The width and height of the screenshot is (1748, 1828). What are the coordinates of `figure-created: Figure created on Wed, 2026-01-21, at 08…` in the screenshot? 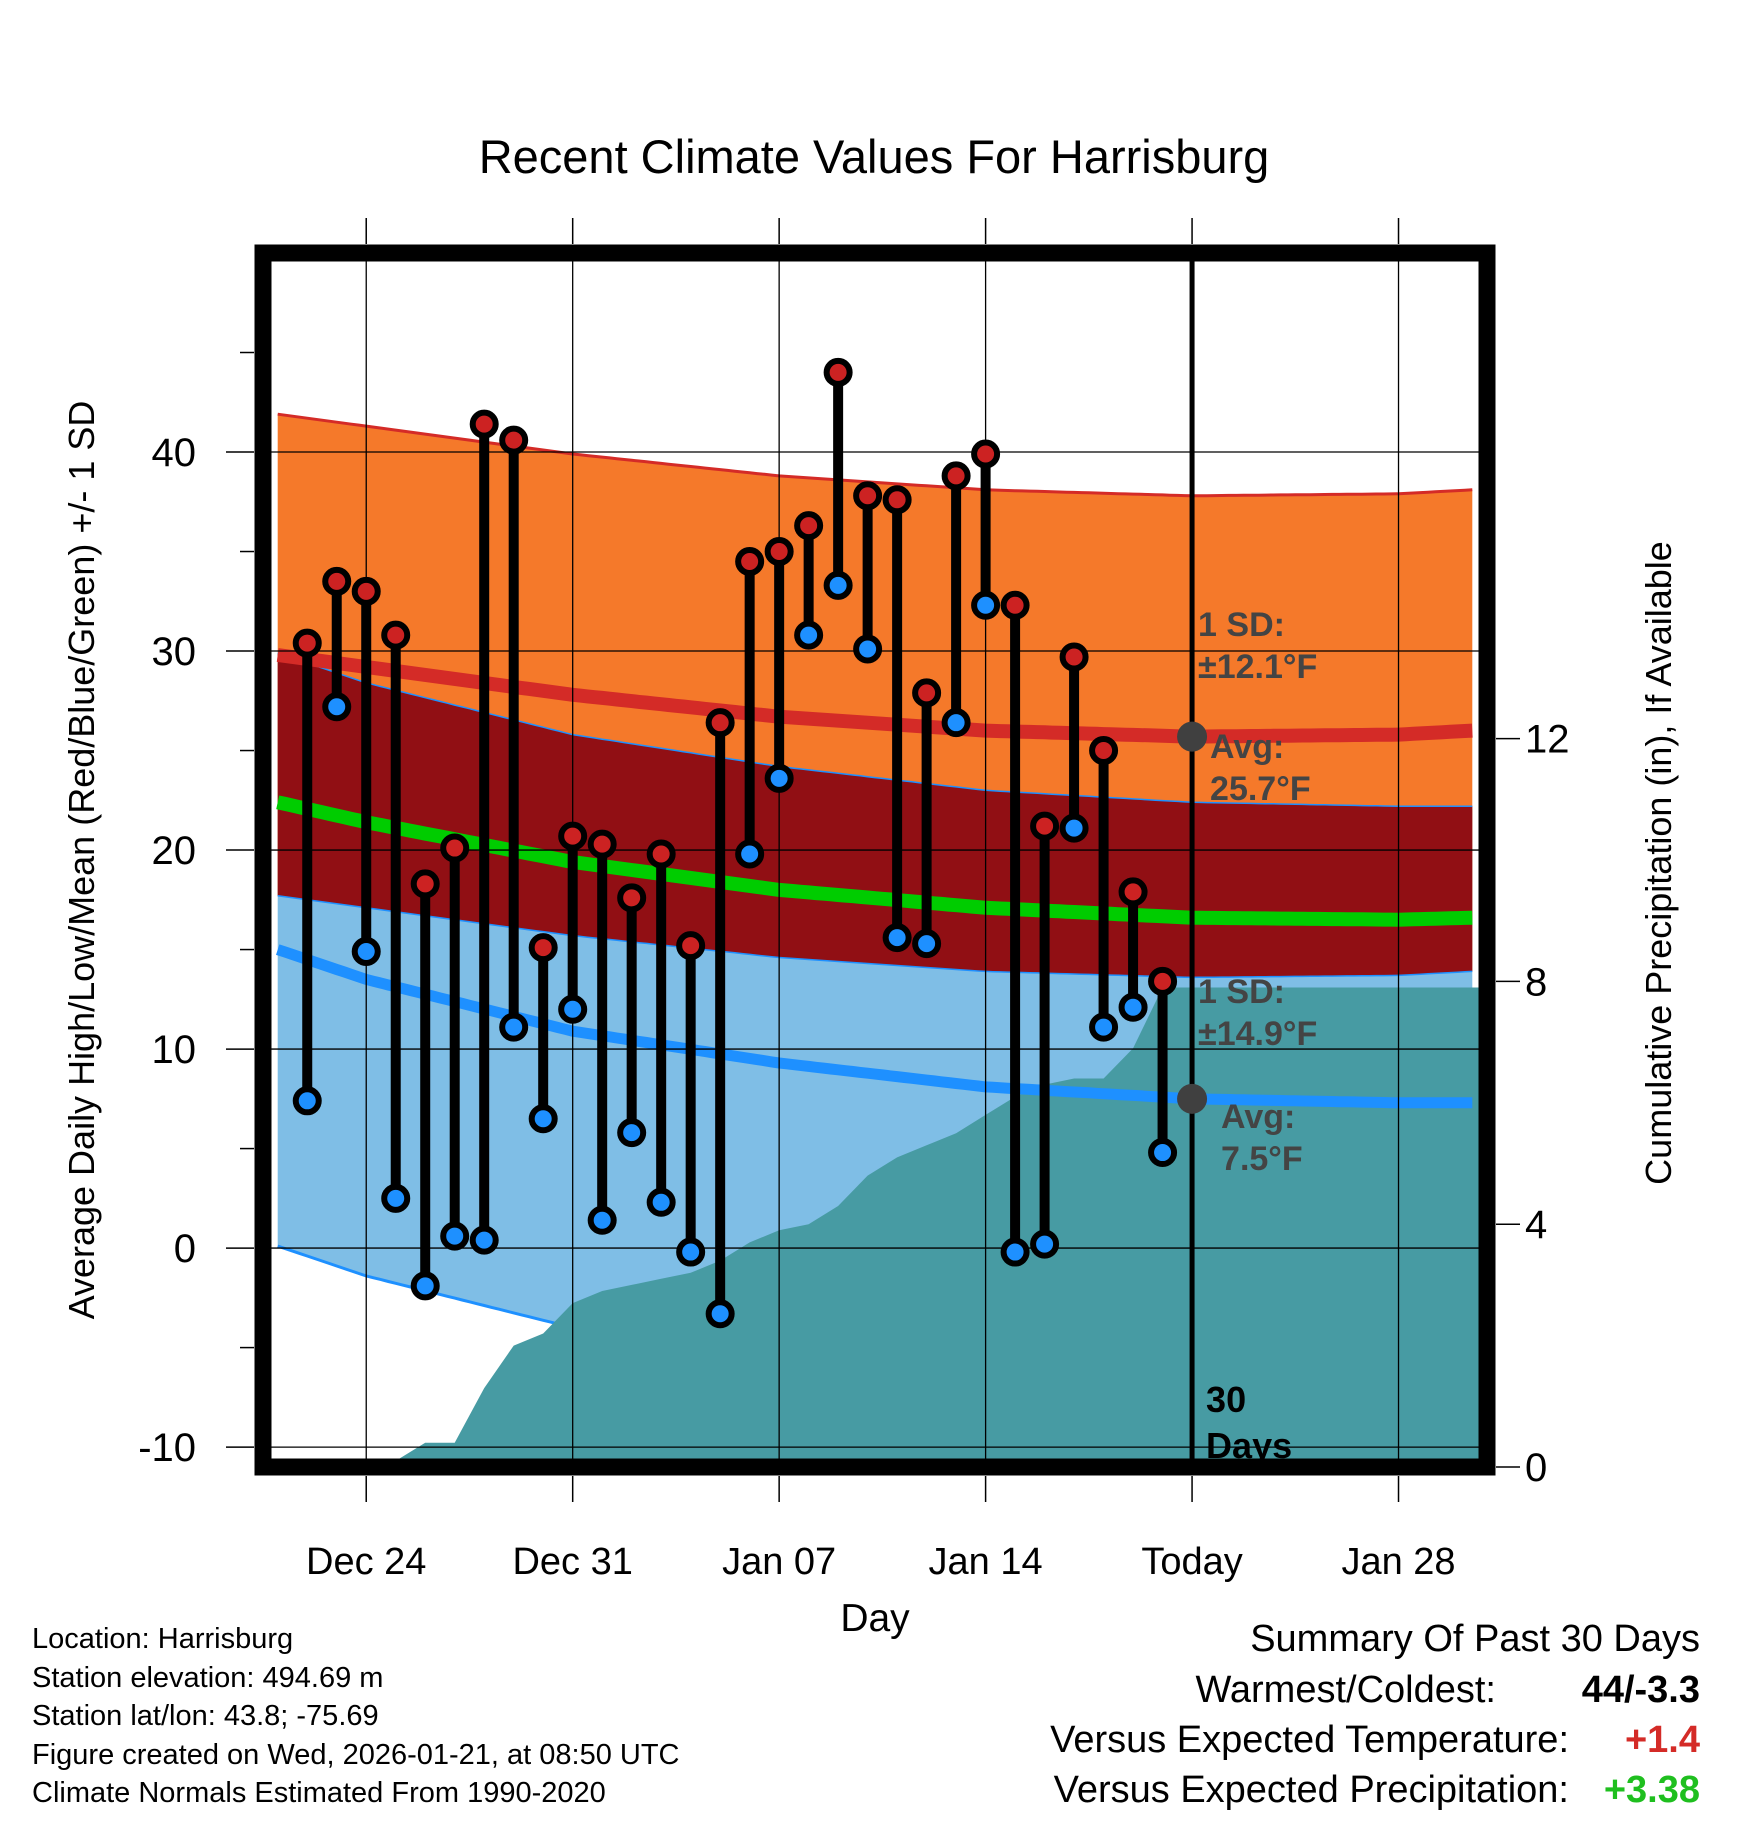 It's located at (356, 1754).